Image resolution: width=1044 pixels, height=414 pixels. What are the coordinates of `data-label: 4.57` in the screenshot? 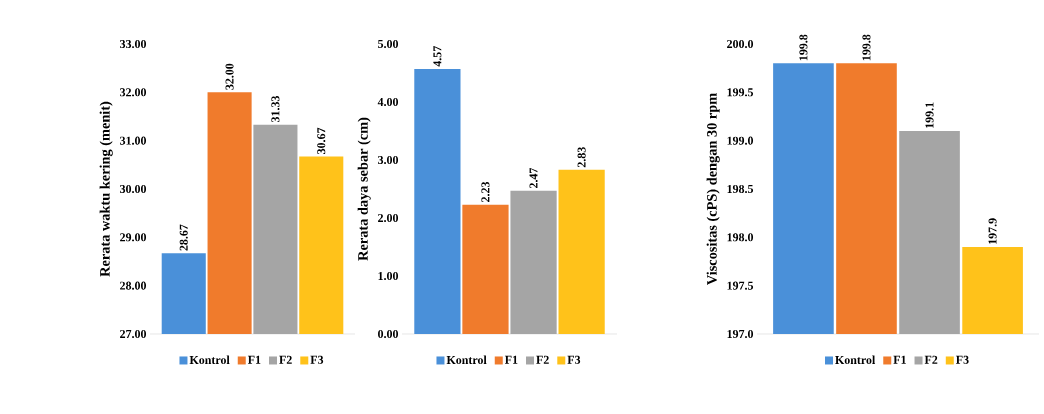 It's located at (437, 56).